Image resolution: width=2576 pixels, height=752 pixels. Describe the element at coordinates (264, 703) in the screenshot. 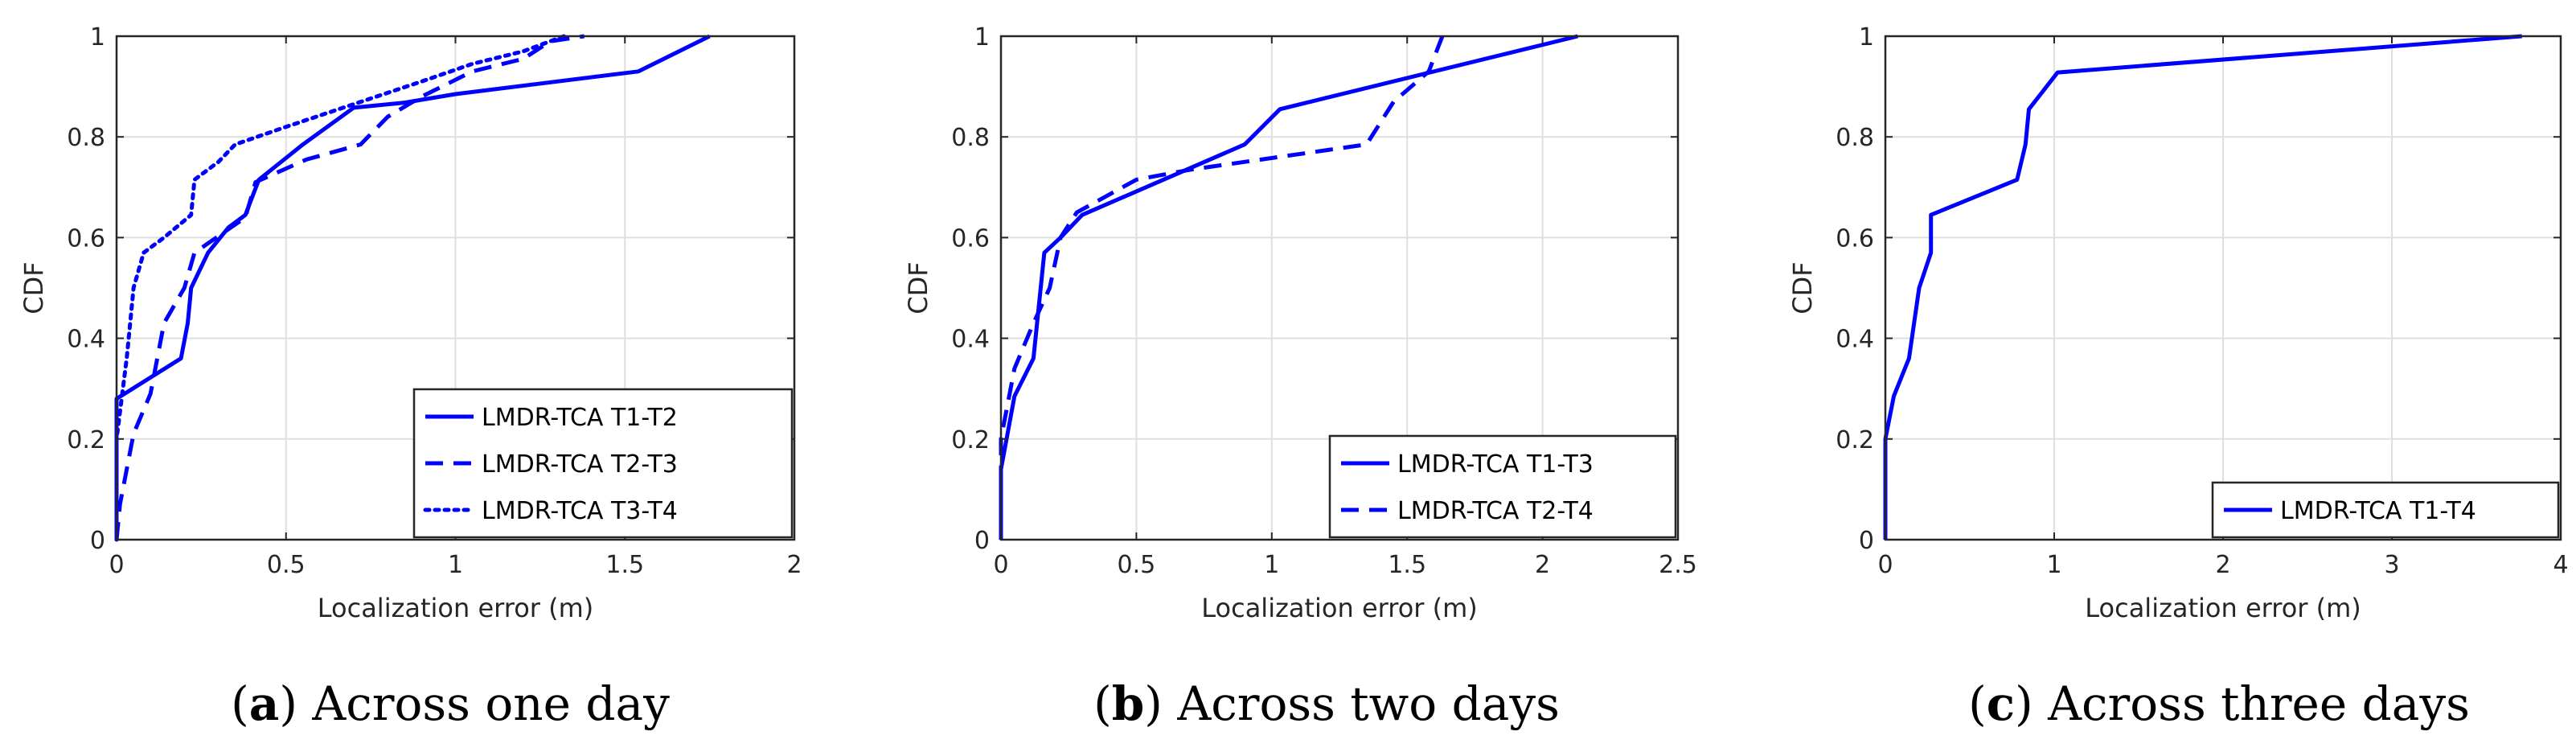

I see `caption-letter: a` at that location.